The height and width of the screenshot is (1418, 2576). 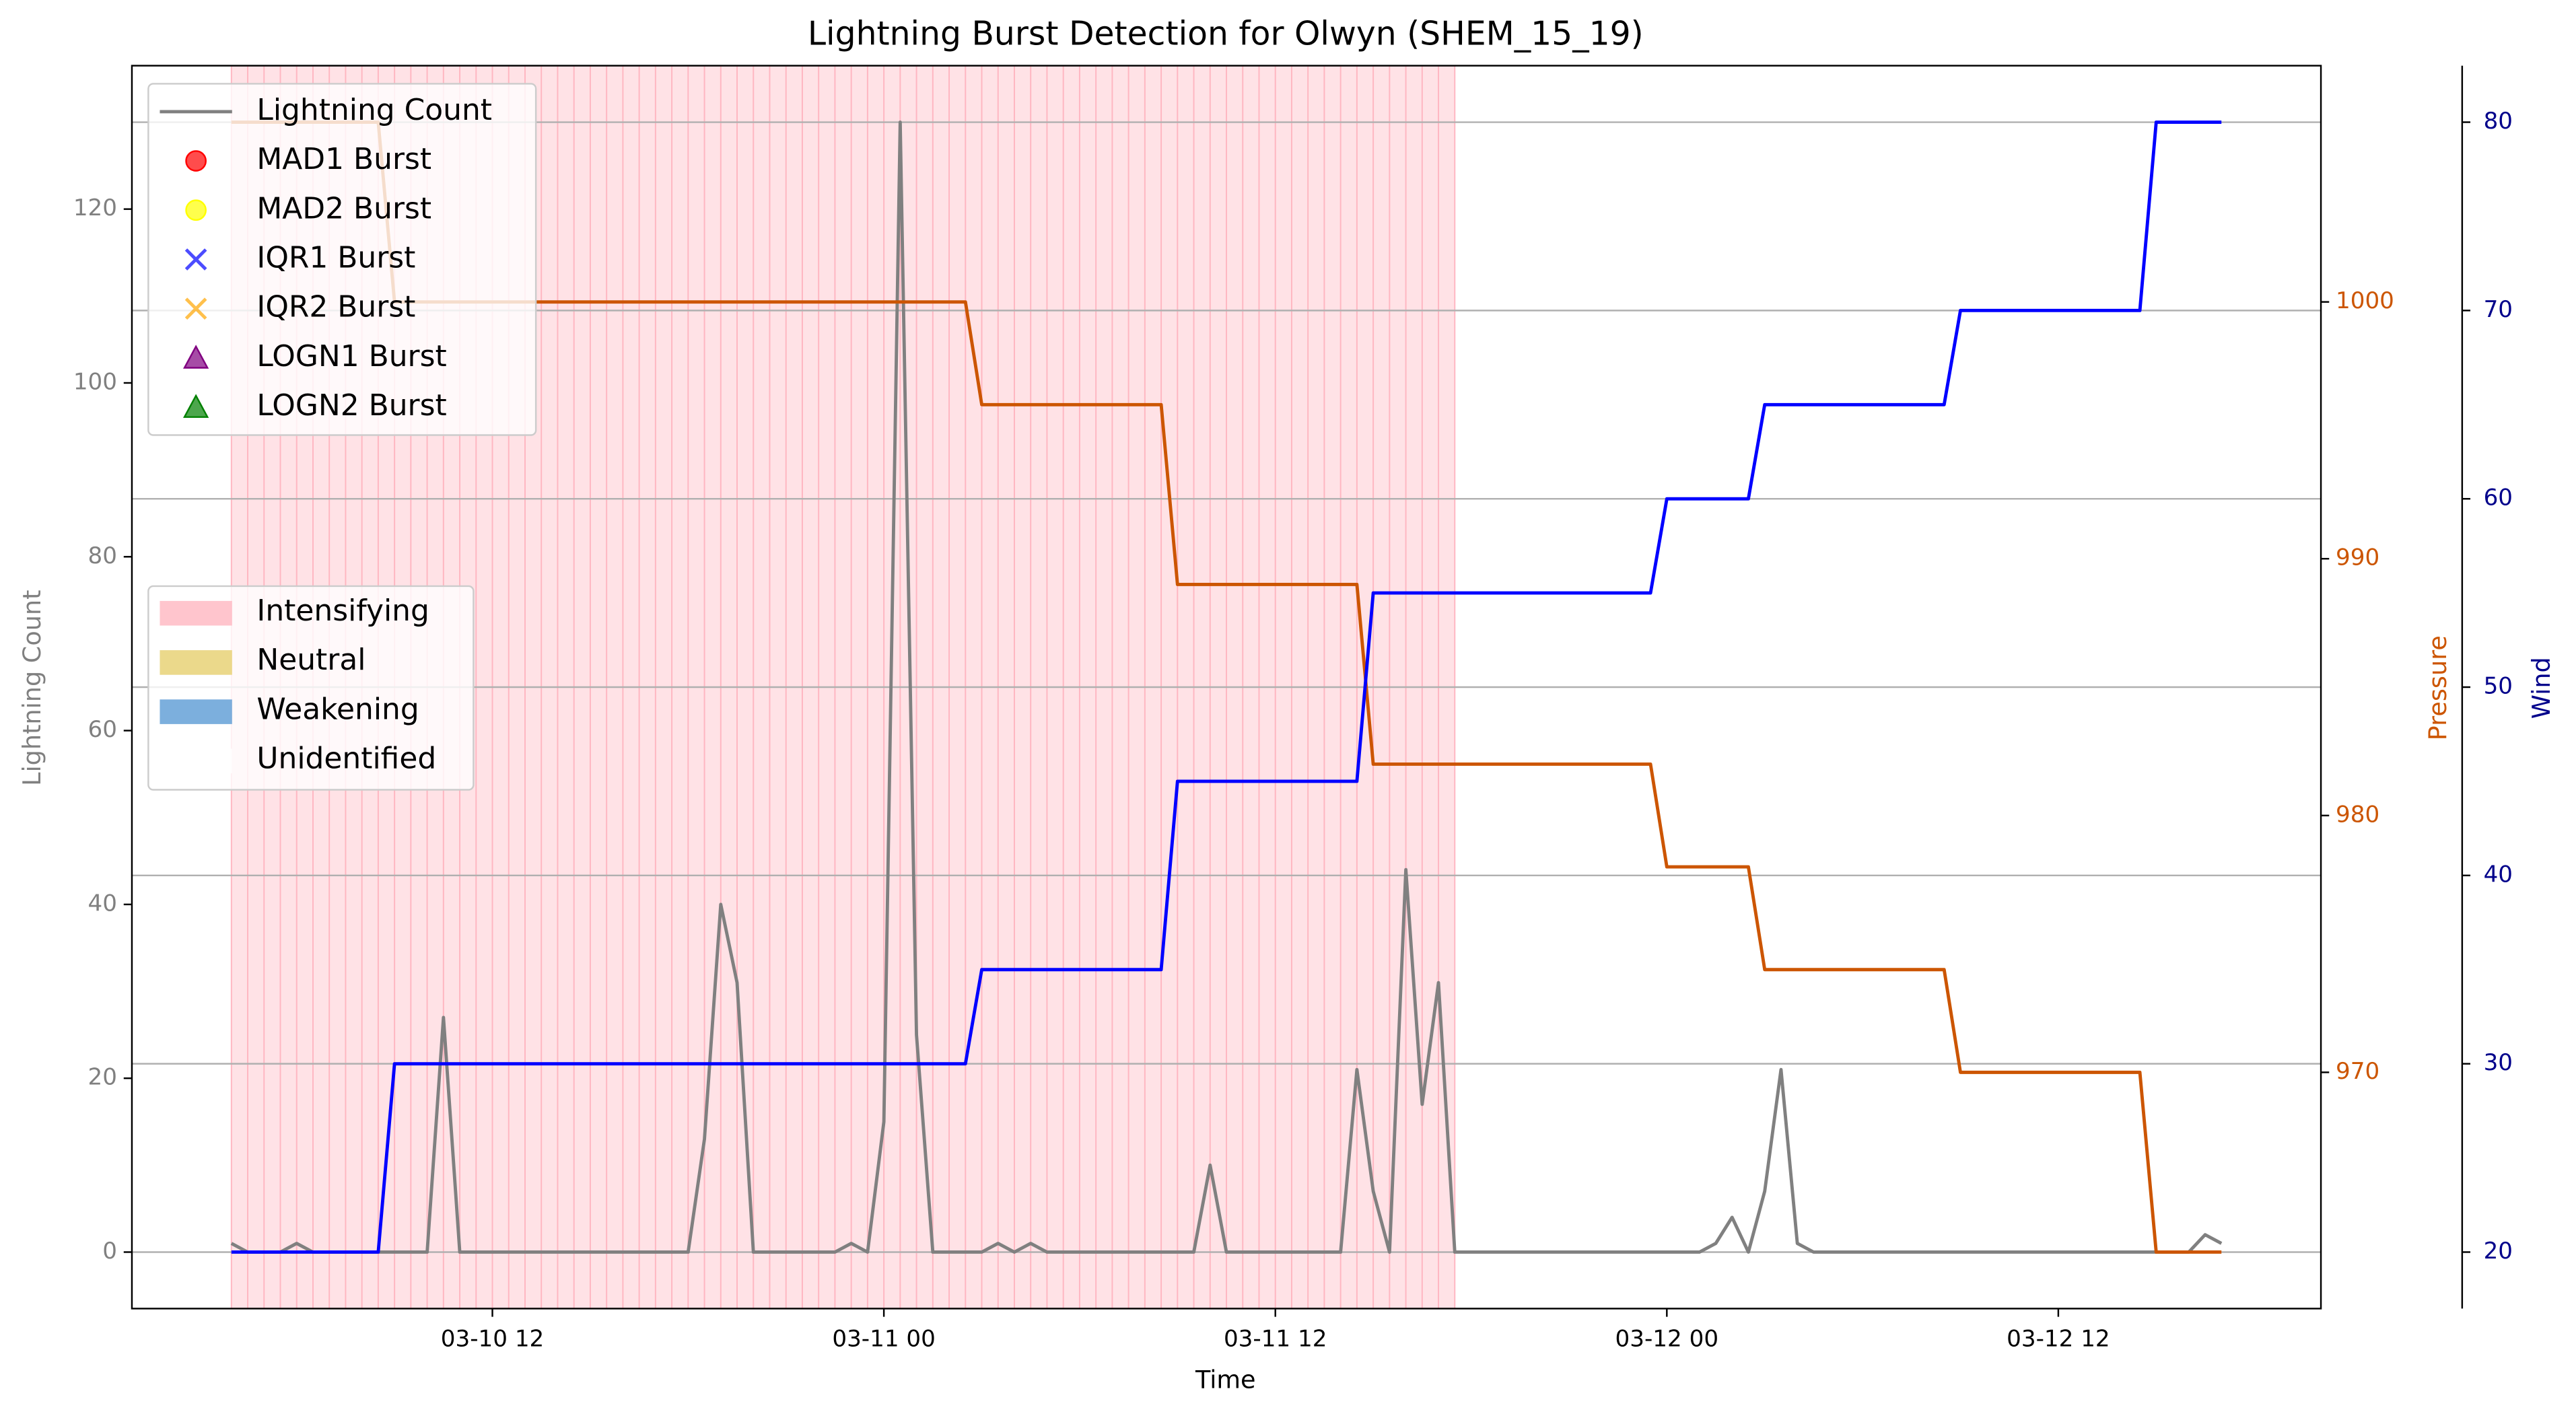 What do you see at coordinates (95, 207) in the screenshot?
I see `y-tick-label: 120` at bounding box center [95, 207].